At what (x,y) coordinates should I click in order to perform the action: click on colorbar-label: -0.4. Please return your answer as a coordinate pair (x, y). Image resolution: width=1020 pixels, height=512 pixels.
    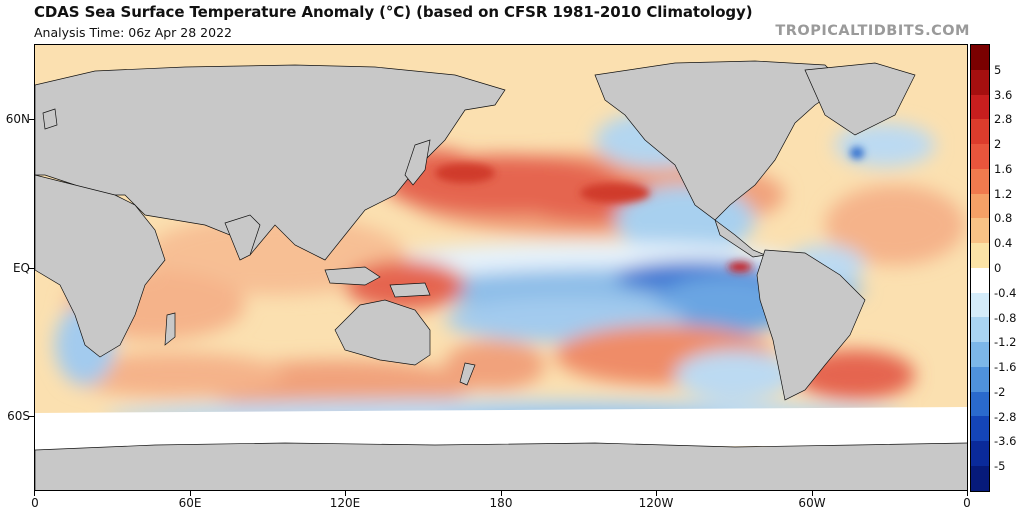
    Looking at the image, I should click on (1005, 292).